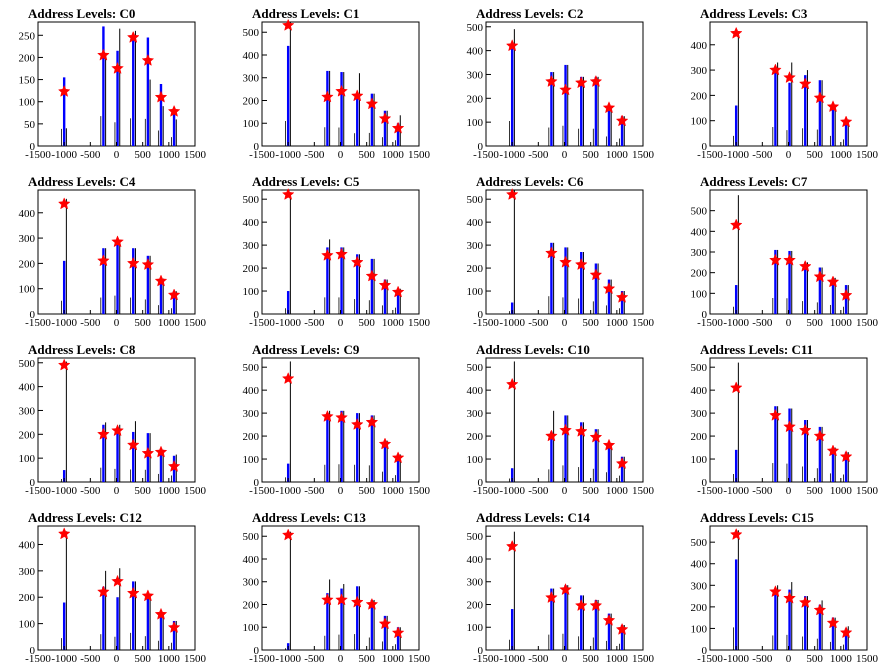 The image size is (896, 672). I want to click on panel-title: Address Levels: C0, so click(81, 13).